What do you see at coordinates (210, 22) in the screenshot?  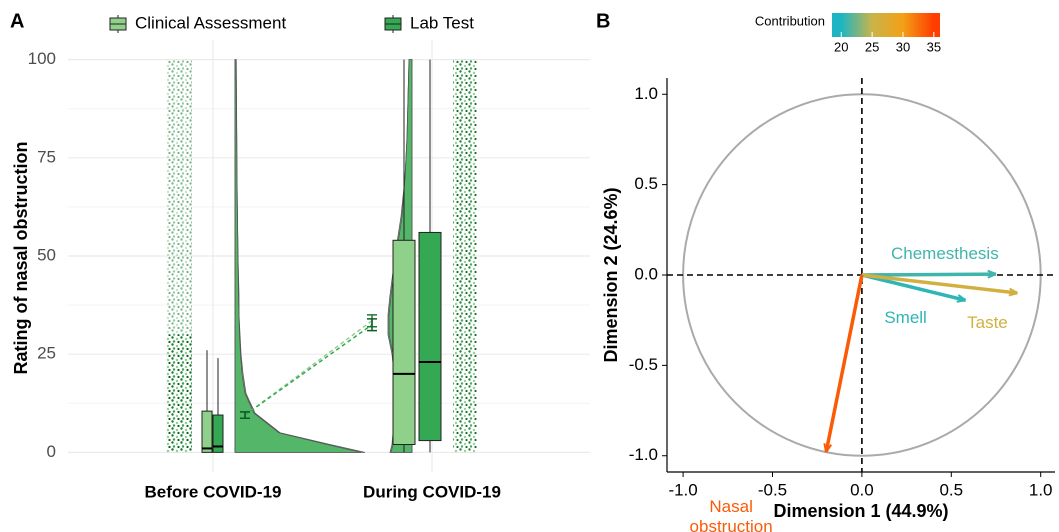 I see `legend-label: Clinical Assessment` at bounding box center [210, 22].